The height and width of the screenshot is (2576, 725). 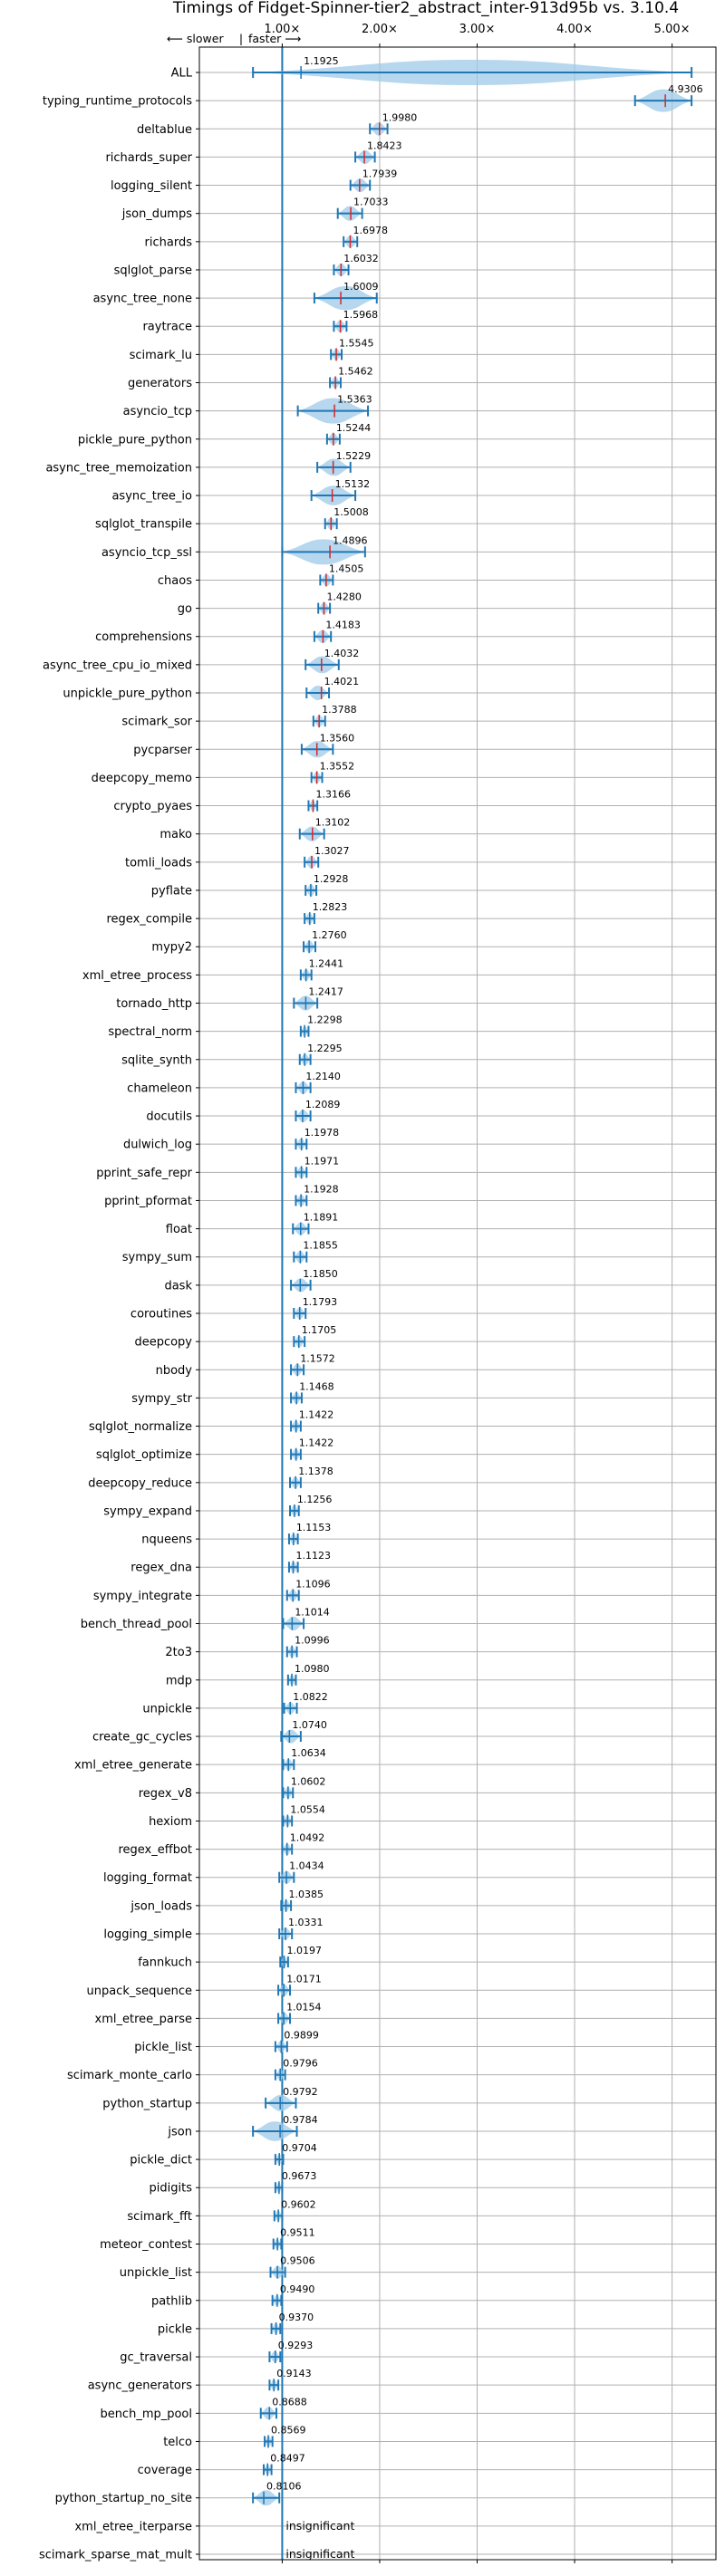 I want to click on value-label: 0.9673, so click(x=299, y=2176).